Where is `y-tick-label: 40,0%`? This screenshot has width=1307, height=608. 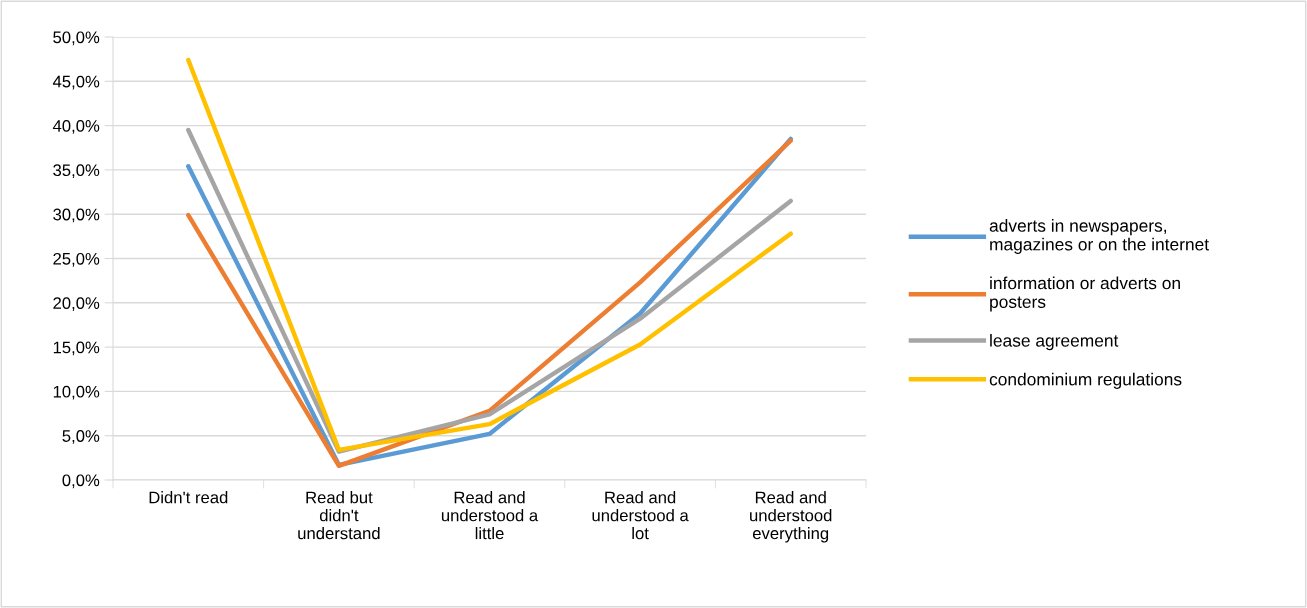
y-tick-label: 40,0% is located at coordinates (76, 127).